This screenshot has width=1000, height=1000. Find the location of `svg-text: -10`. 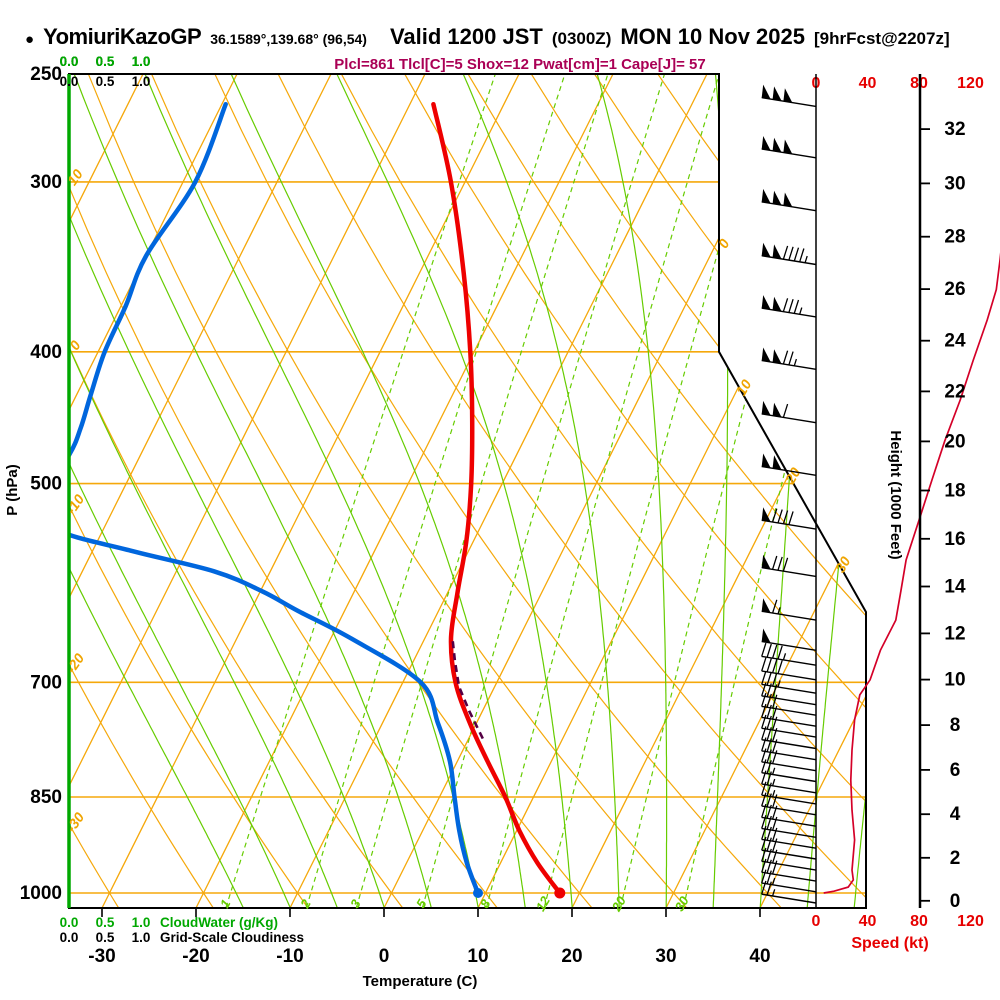

svg-text: -10 is located at coordinates (289, 956).